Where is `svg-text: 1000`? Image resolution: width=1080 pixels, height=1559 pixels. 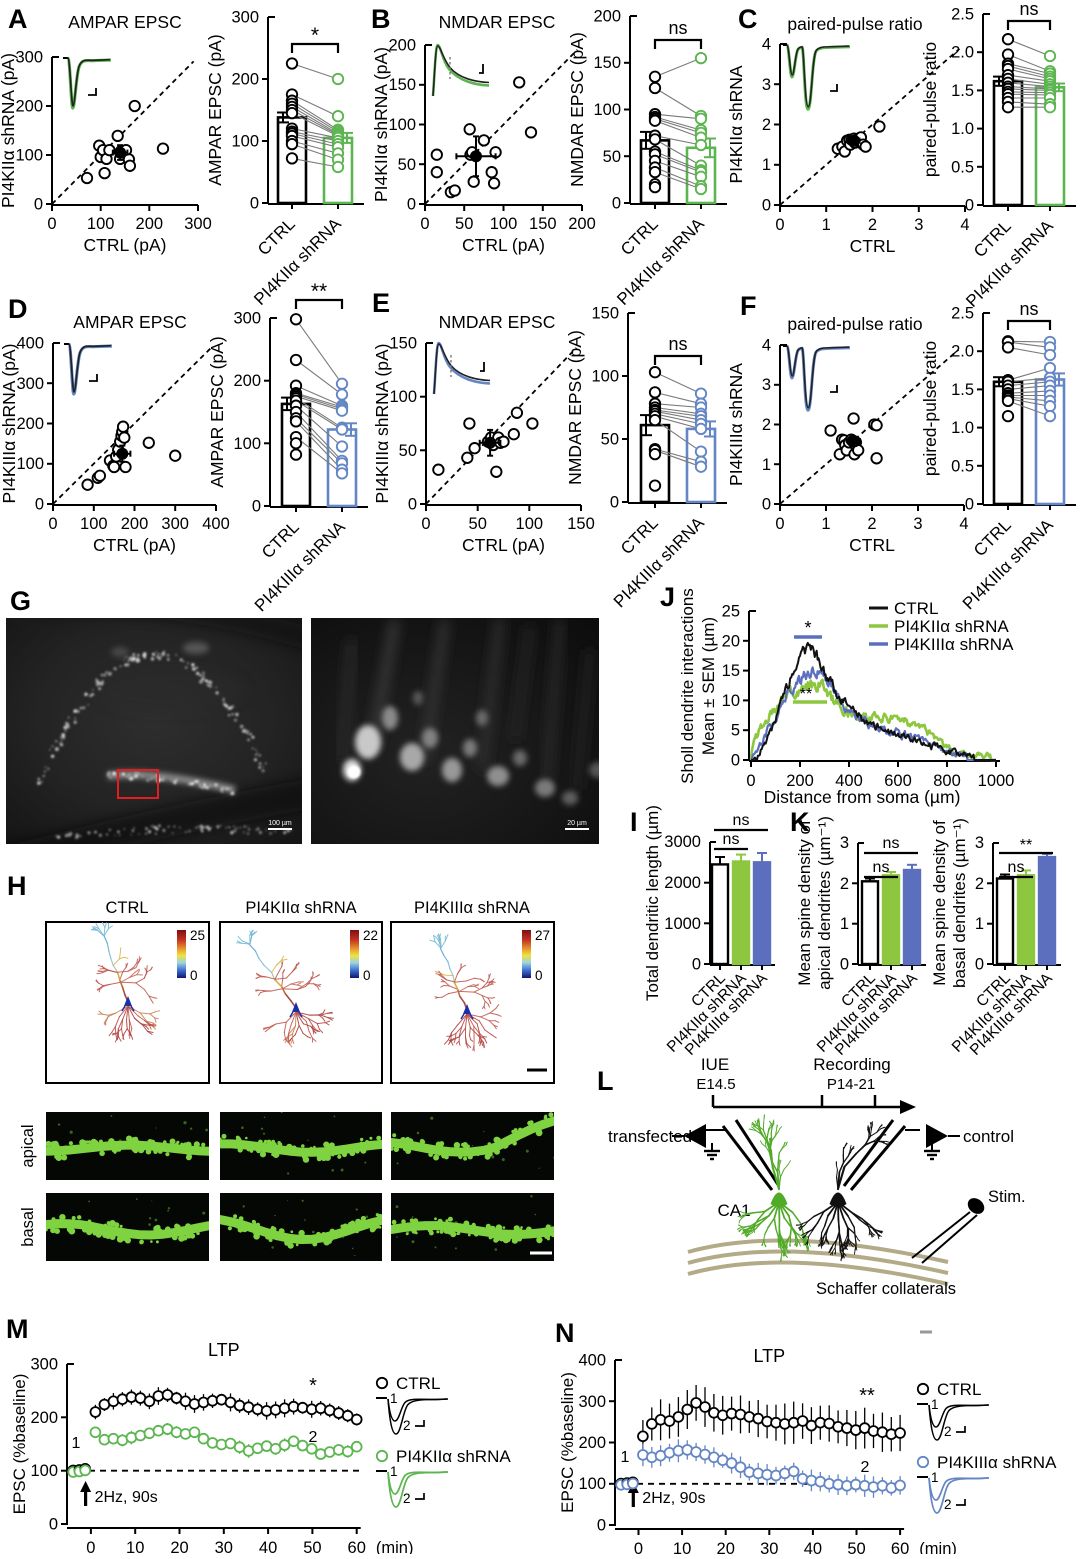 svg-text: 1000 is located at coordinates (682, 924).